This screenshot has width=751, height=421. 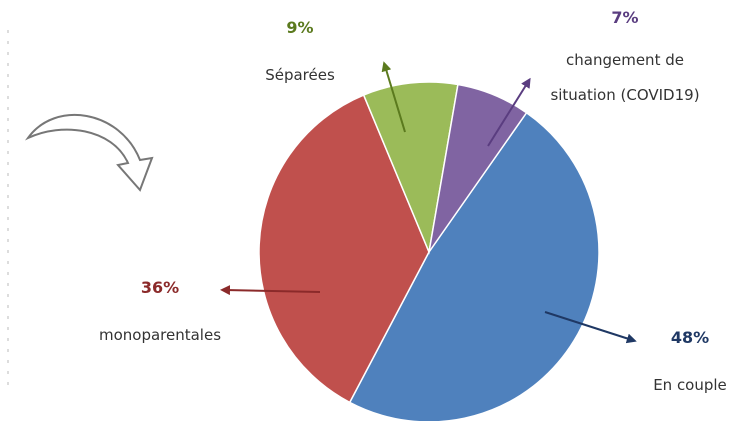 I want to click on category-label: Séparées, so click(x=300, y=75).